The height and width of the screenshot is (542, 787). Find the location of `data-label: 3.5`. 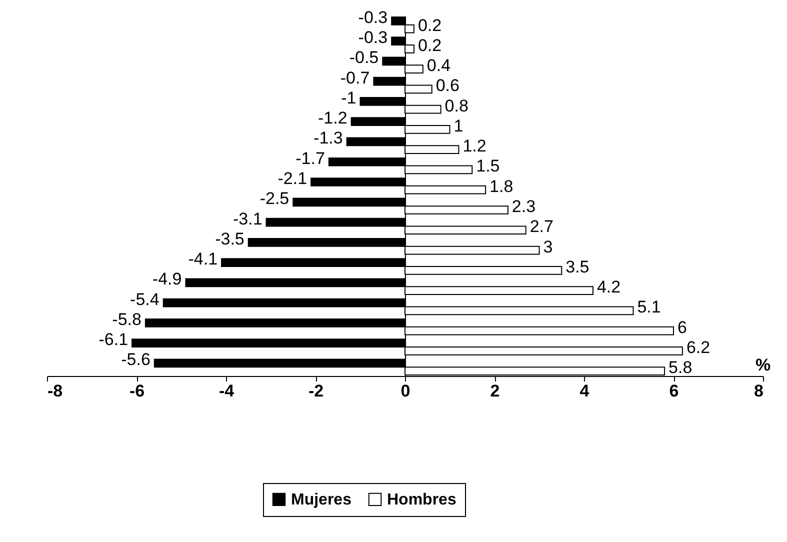

data-label: 3.5 is located at coordinates (578, 266).